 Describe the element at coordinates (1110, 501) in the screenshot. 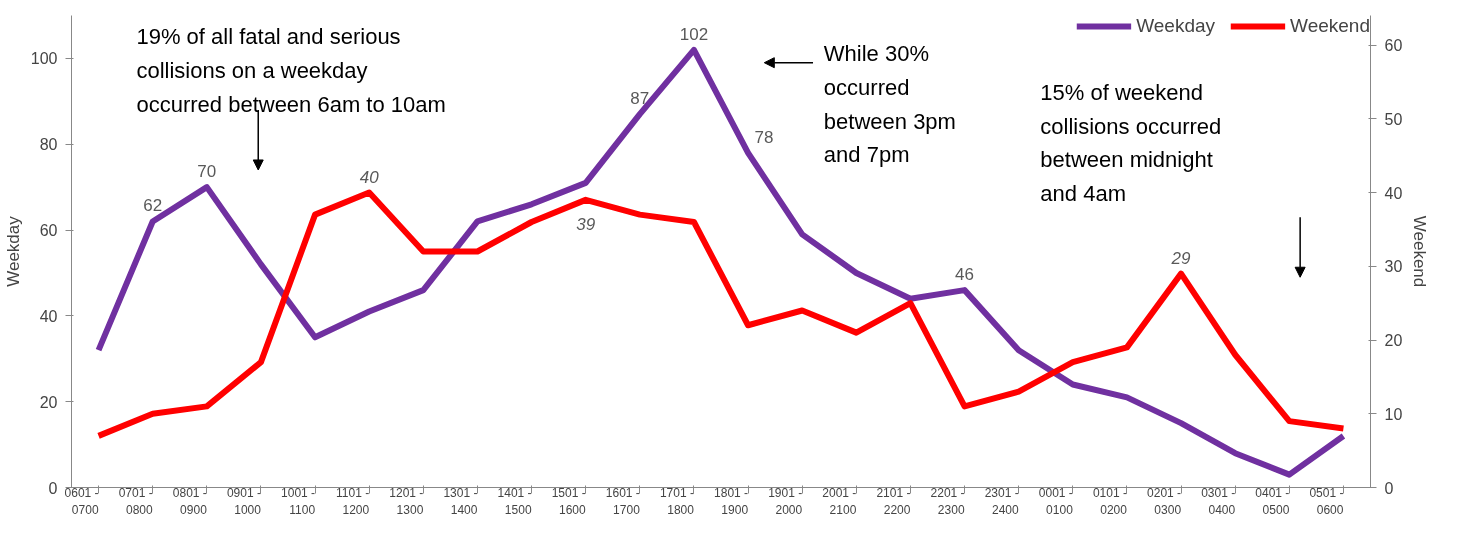

I see `x-tick-label: 0101 - 0200` at that location.